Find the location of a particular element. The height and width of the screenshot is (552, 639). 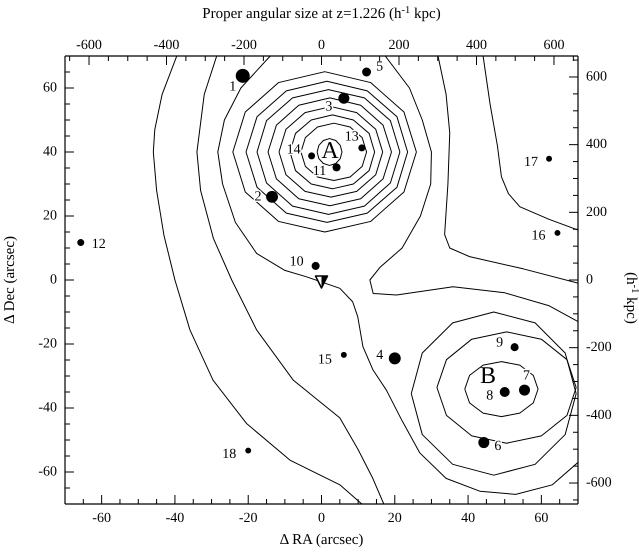

annotation: 18 is located at coordinates (229, 454).